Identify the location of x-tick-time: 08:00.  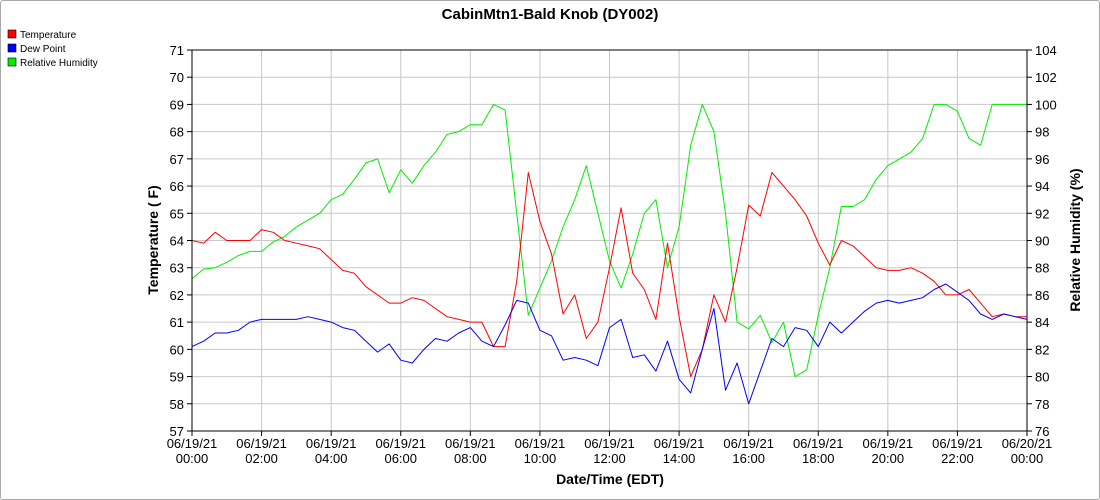
(470, 458).